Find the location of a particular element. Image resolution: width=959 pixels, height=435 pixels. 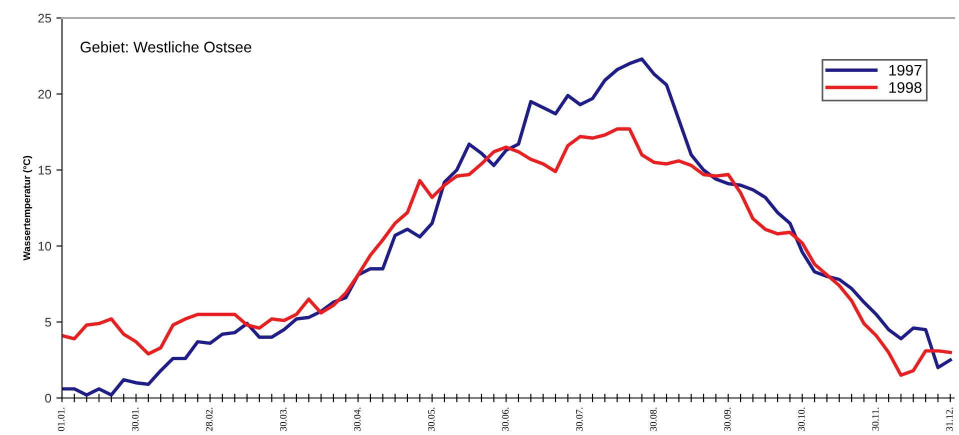

y-tick-label: 15 is located at coordinates (45, 170).